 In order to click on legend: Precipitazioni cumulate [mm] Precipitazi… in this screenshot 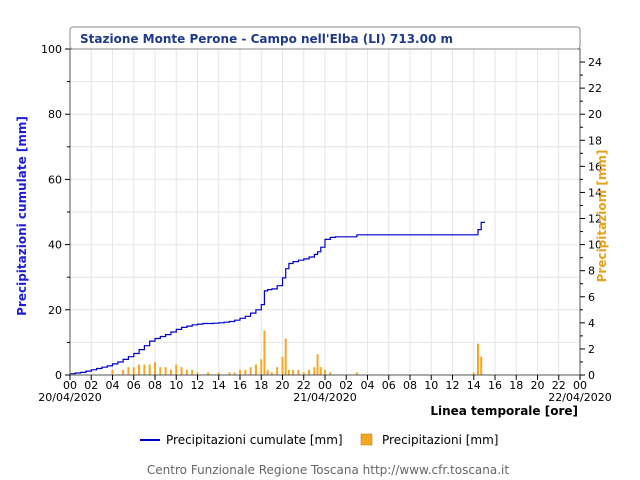, I will do `click(319, 440)`.